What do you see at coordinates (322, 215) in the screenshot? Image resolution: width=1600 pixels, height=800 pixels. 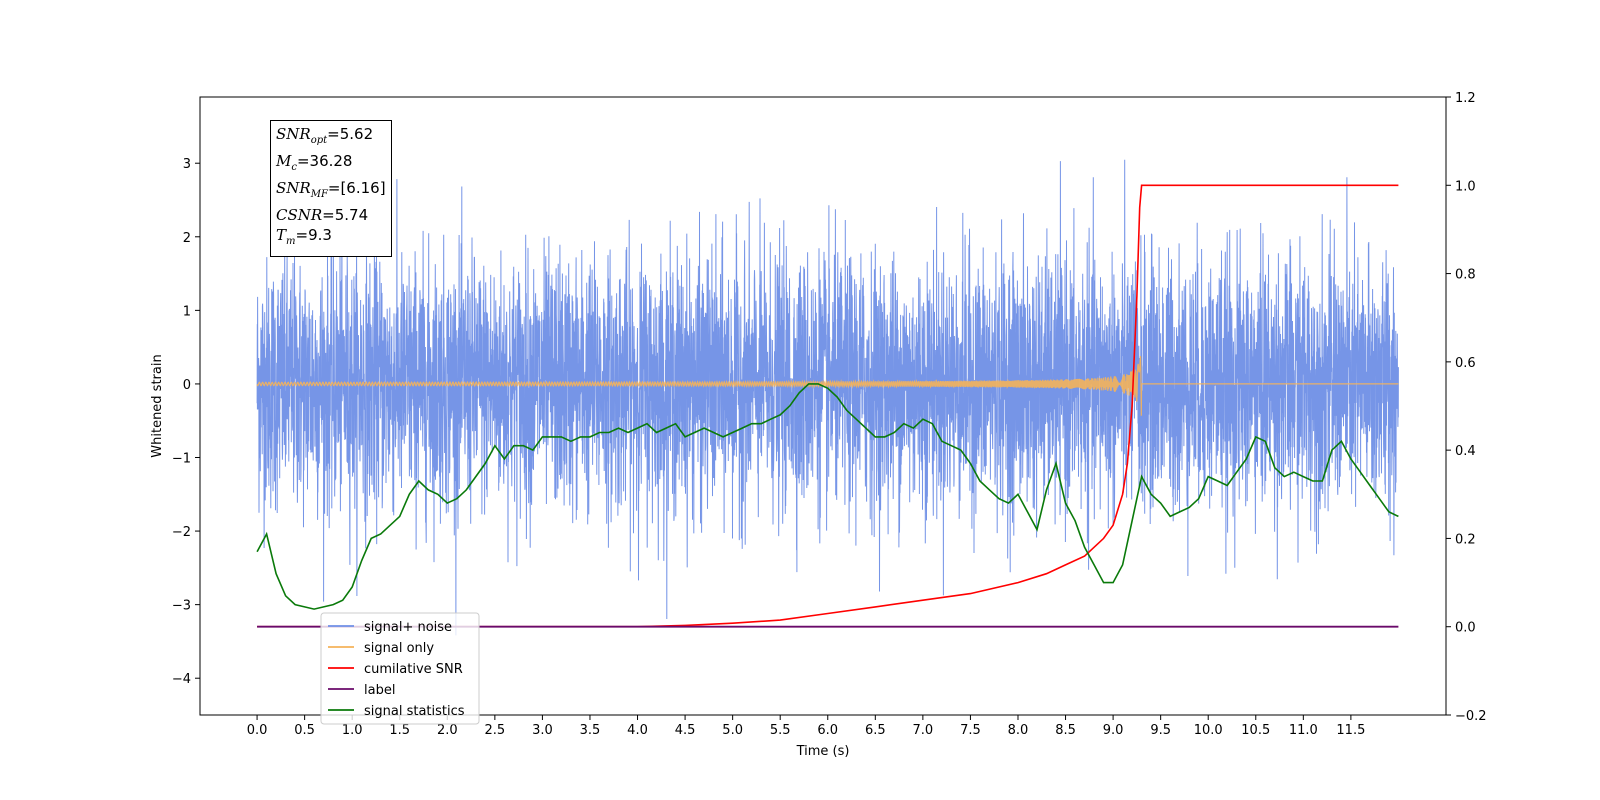 I see `annotation-csnr: CSNR=5.74` at bounding box center [322, 215].